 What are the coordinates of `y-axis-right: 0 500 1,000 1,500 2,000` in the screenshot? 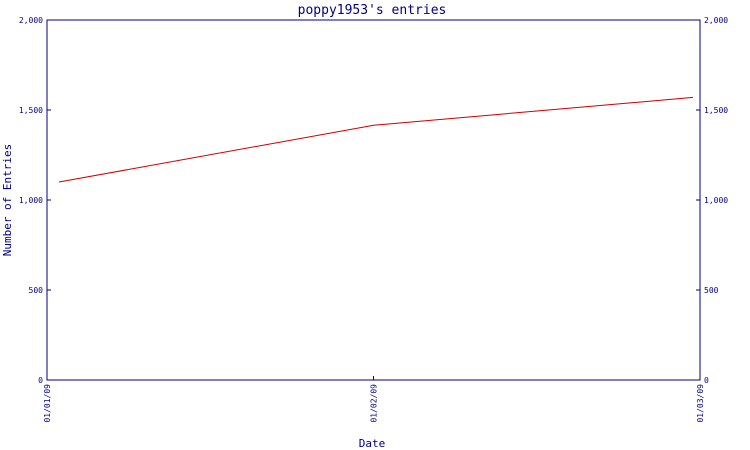 It's located at (712, 200).